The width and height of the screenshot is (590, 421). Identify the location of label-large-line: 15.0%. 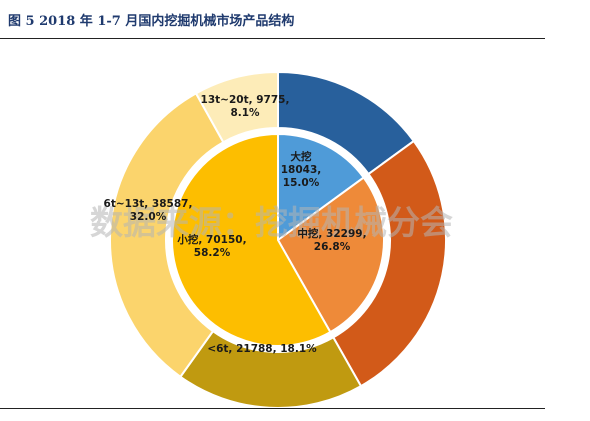
(301, 183).